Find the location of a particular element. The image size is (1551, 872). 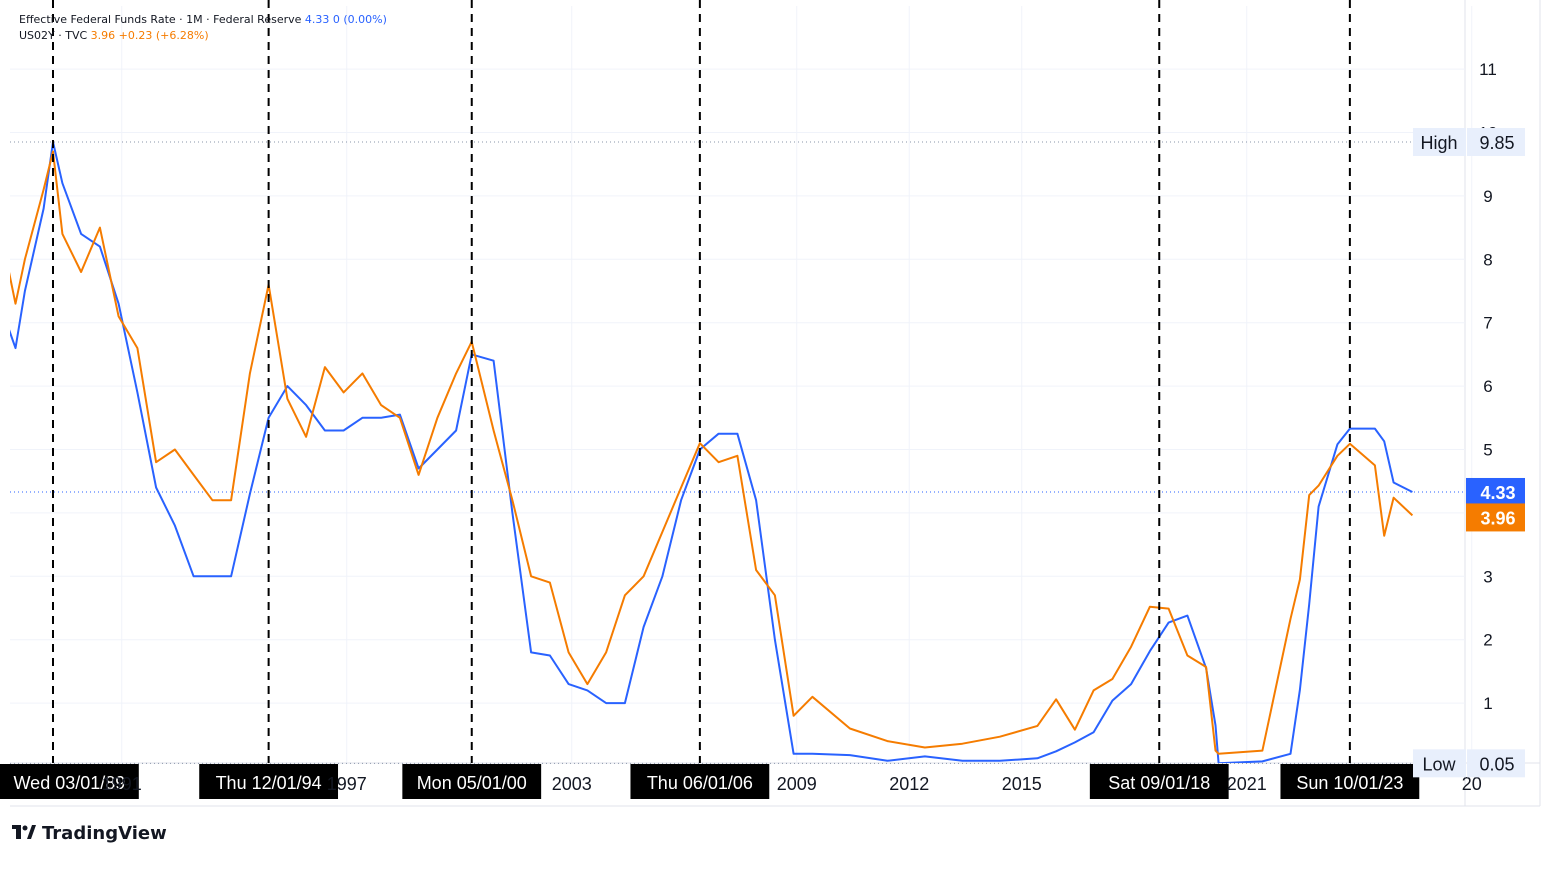

marker-date-label: Thu 06/01/06 is located at coordinates (700, 783).